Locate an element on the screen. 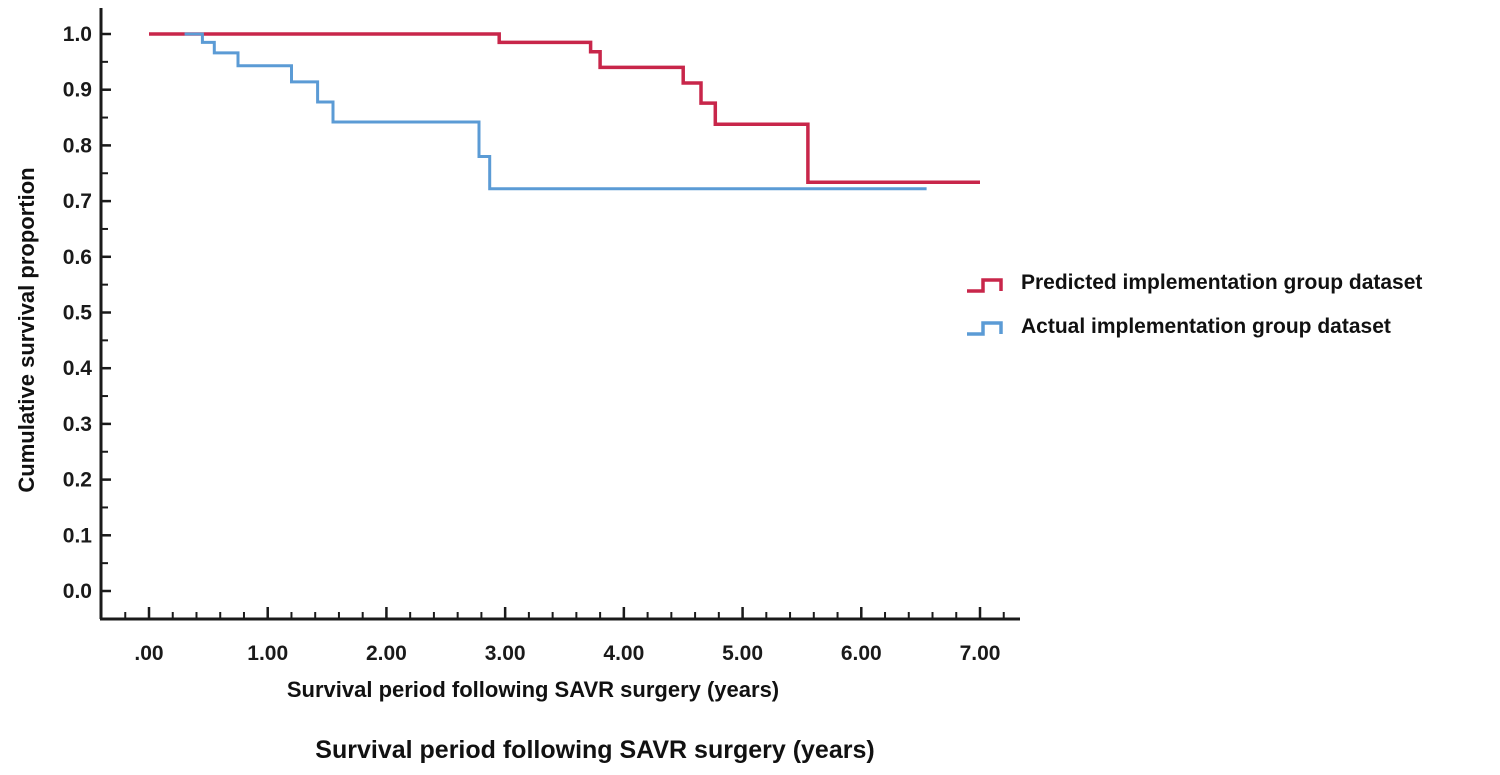  y-tick-label: 0.6 is located at coordinates (77, 257).